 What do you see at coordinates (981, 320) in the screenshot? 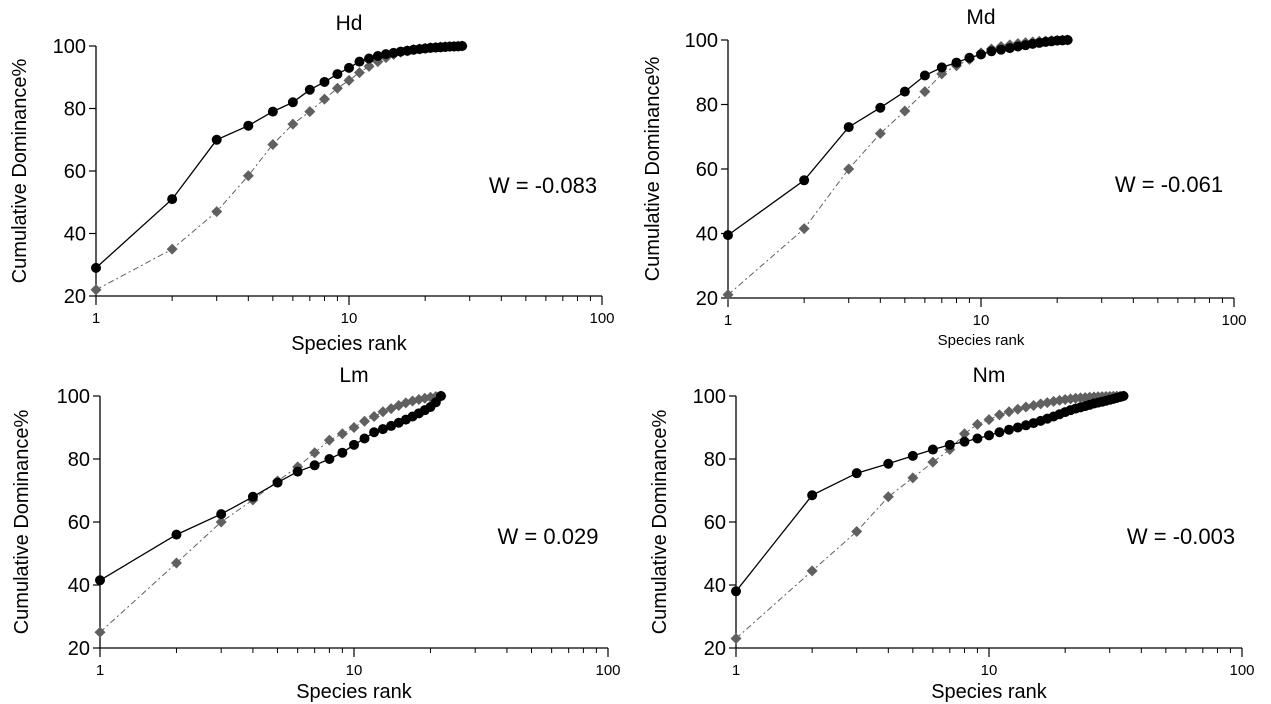
I see `x-tick-label: 10` at bounding box center [981, 320].